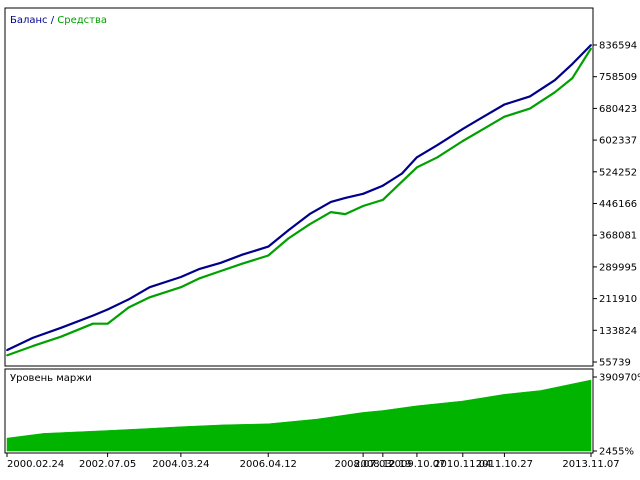  Describe the element at coordinates (590, 464) in the screenshot. I see `x-tick-label: 2013.11.07` at that location.